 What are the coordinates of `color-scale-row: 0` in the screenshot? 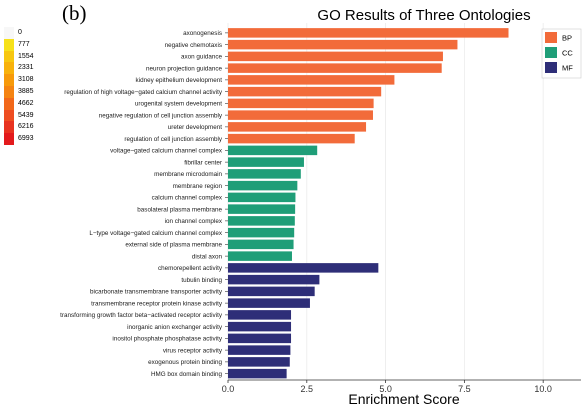 It's located at (20, 33).